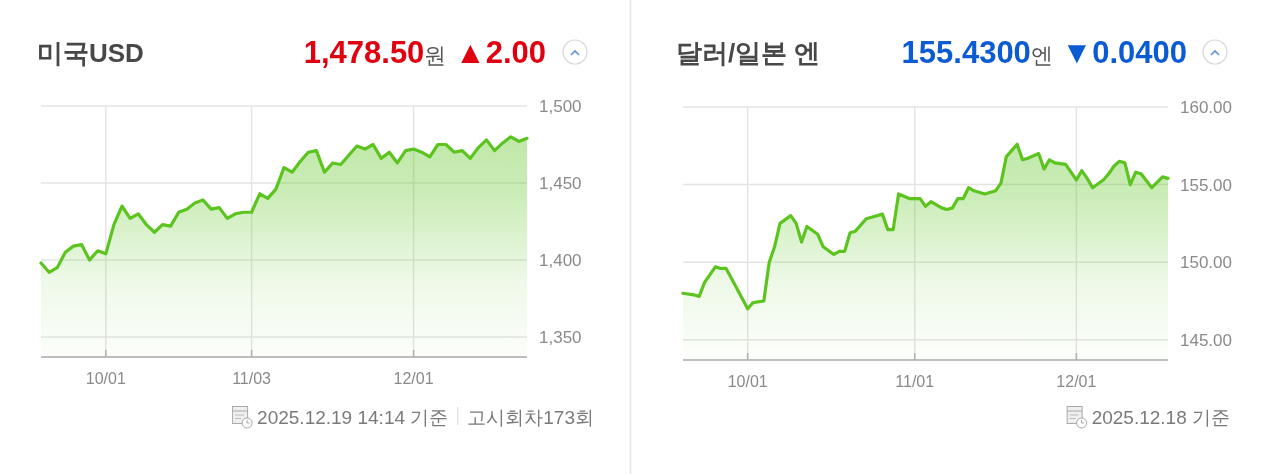 The height and width of the screenshot is (474, 1262). Describe the element at coordinates (1206, 185) in the screenshot. I see `y-tick-label: 155.00` at that location.